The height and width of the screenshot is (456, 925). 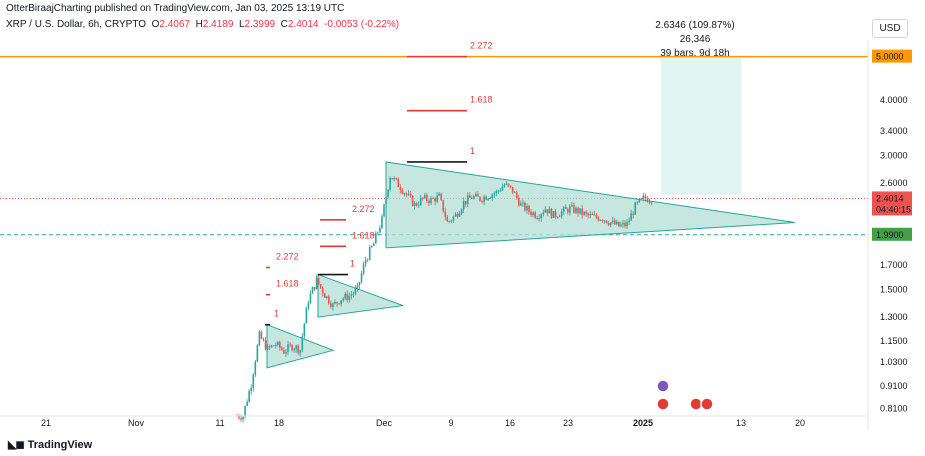 I want to click on event-crypto-icon, so click(x=663, y=386).